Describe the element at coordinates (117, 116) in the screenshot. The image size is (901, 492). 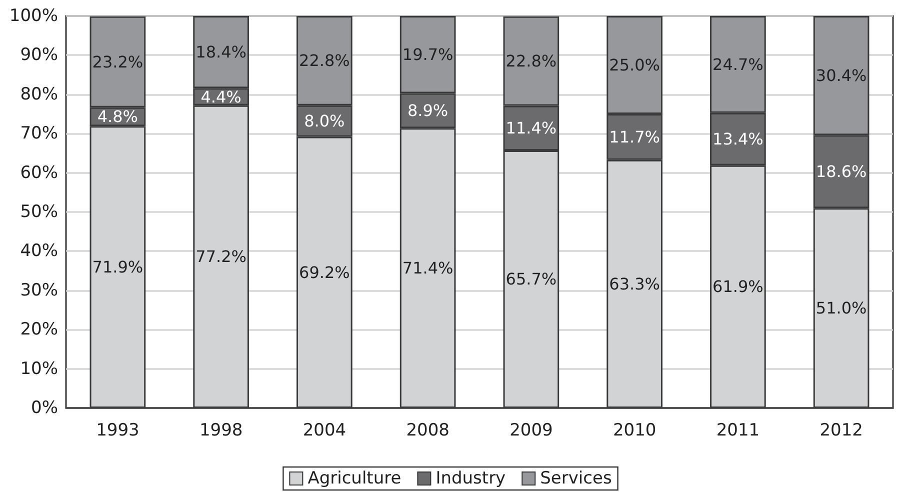
I see `data-label: 4.8%` at that location.